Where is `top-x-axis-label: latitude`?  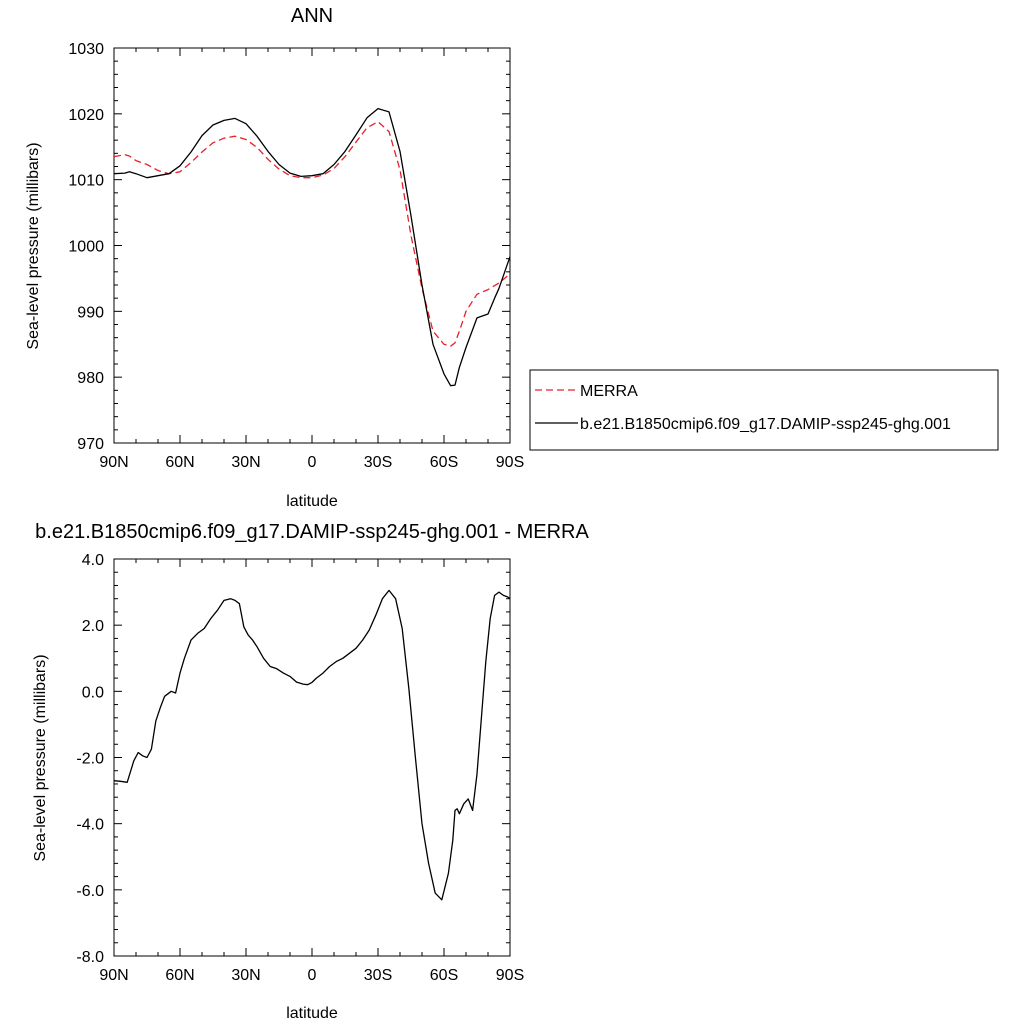 top-x-axis-label: latitude is located at coordinates (312, 501).